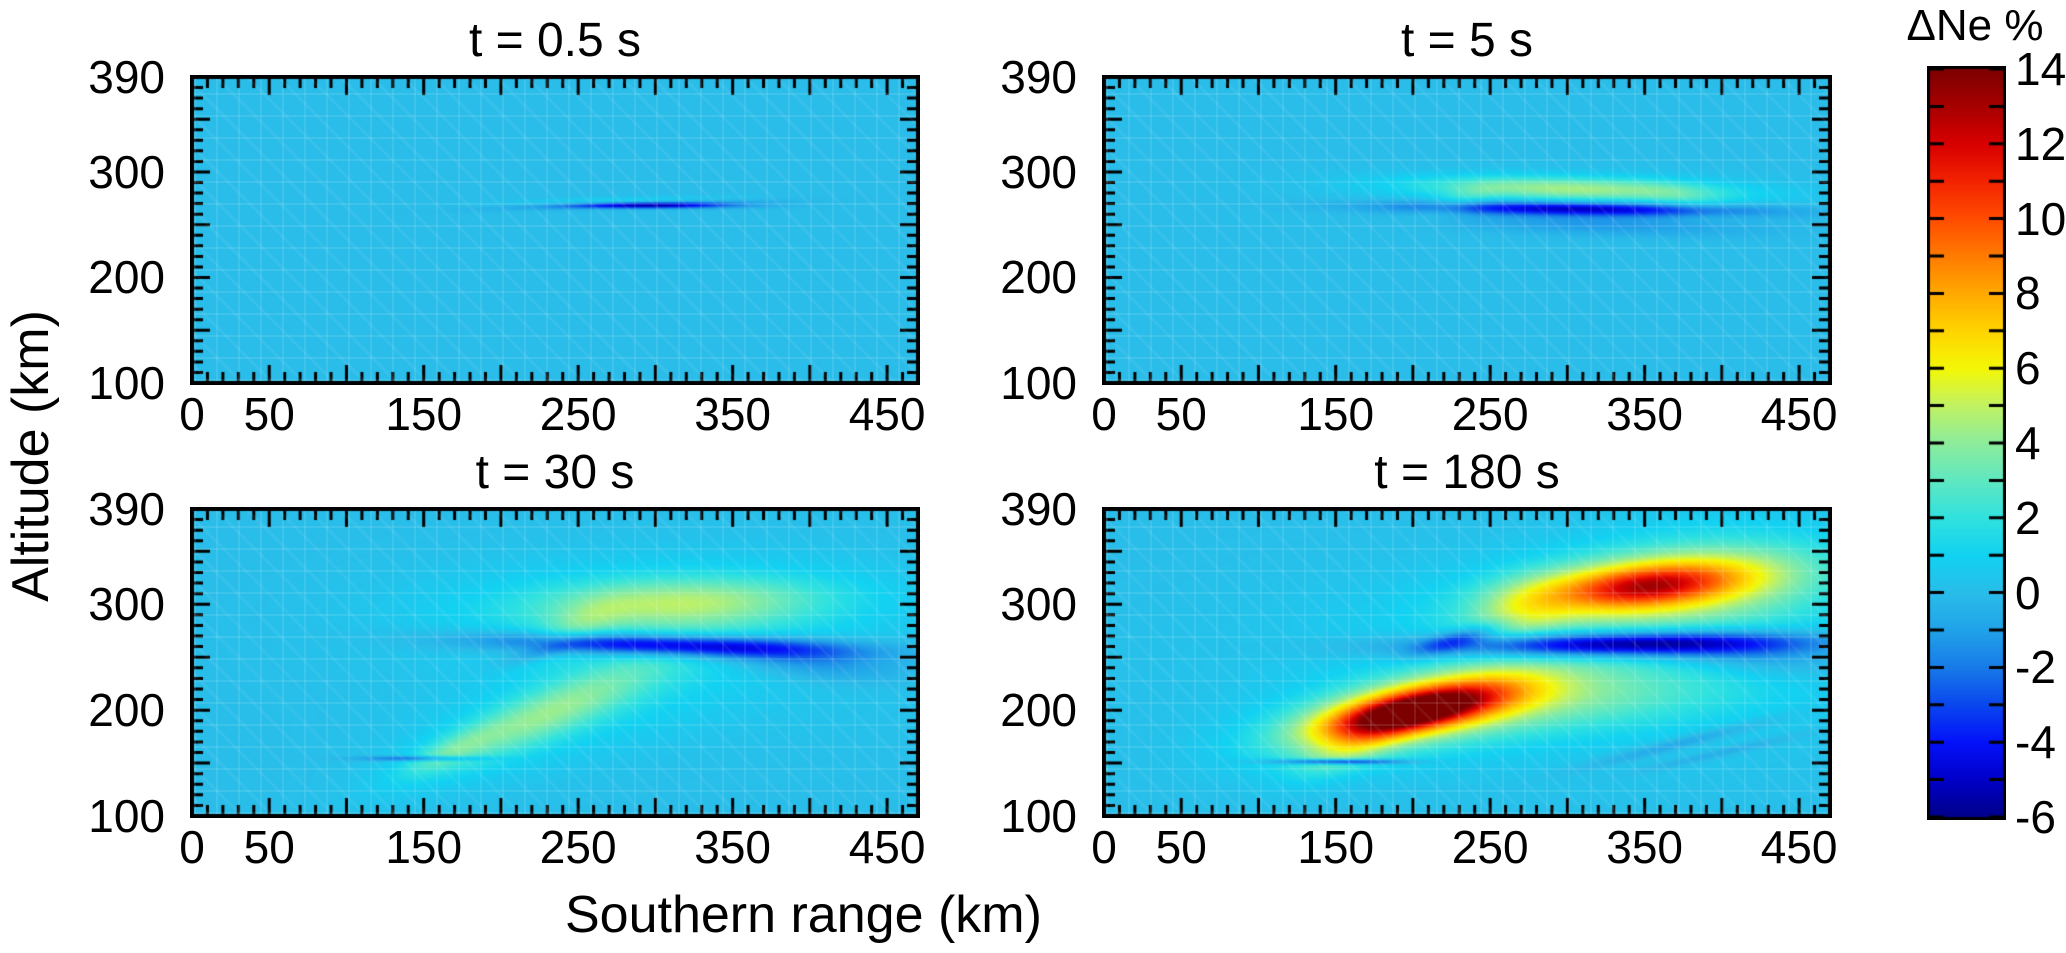 The image size is (2066, 953). What do you see at coordinates (2035, 742) in the screenshot?
I see `colorbar-tick-label: -4` at bounding box center [2035, 742].